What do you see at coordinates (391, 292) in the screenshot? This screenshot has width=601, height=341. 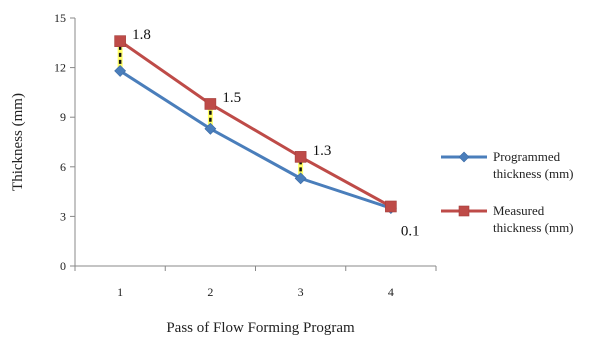 I see `x-tick-label: 4` at bounding box center [391, 292].